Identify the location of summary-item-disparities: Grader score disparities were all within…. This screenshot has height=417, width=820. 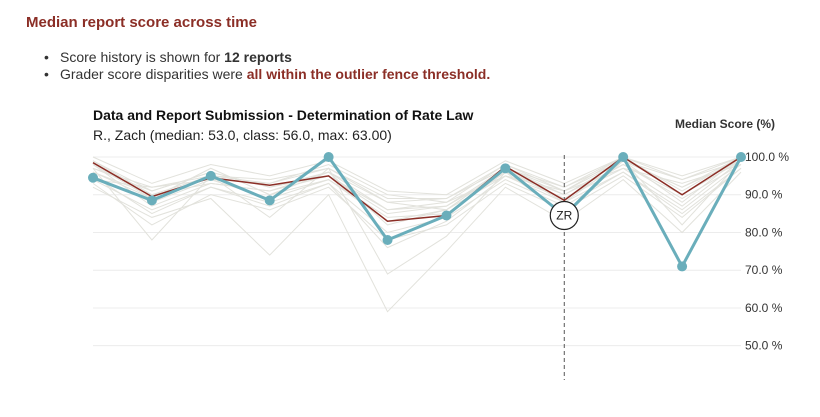
(267, 74).